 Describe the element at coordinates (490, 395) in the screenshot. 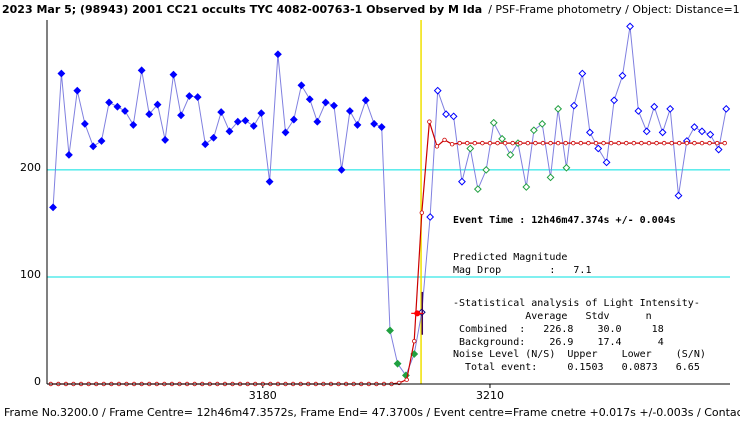

I see `x-tick-label: 3210` at that location.